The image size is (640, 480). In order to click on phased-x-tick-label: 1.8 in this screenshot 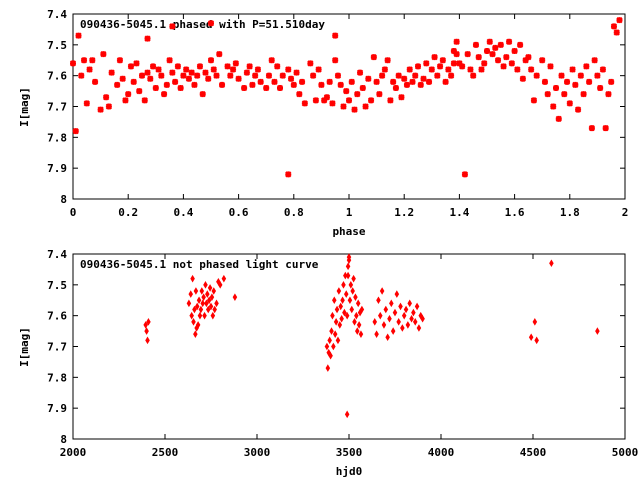, I will do `click(570, 212)`.